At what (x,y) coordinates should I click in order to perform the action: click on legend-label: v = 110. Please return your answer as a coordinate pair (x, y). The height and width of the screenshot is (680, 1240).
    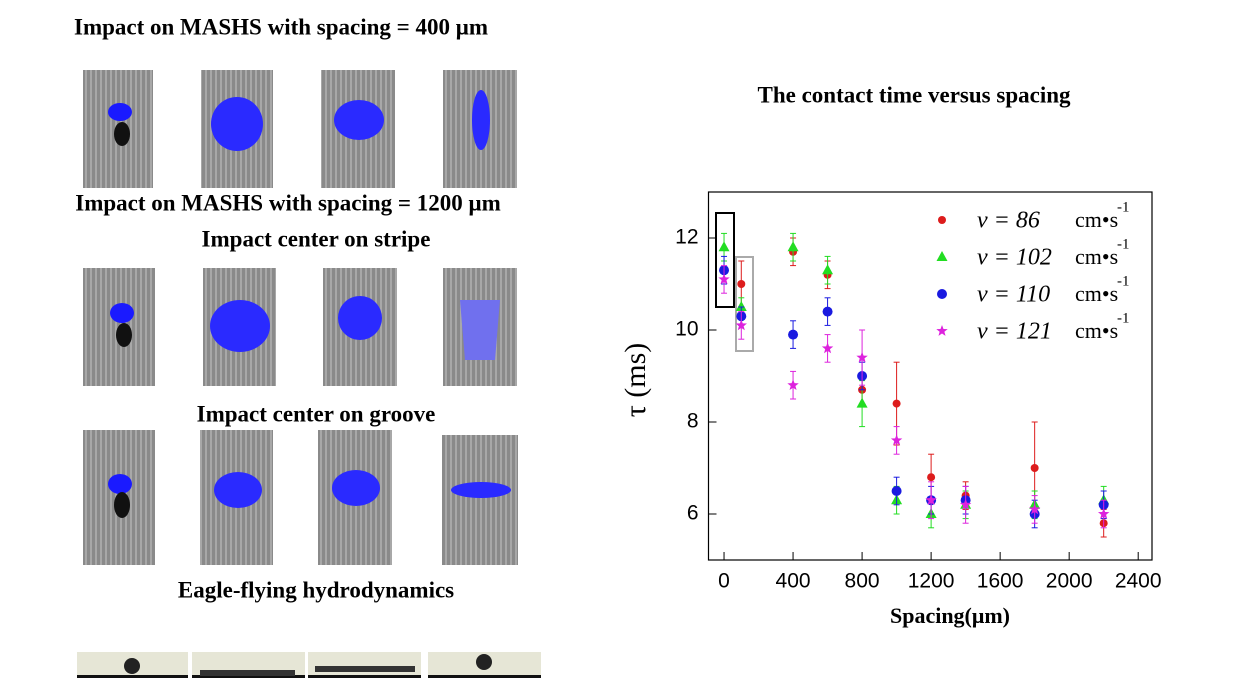
    Looking at the image, I should click on (1013, 295).